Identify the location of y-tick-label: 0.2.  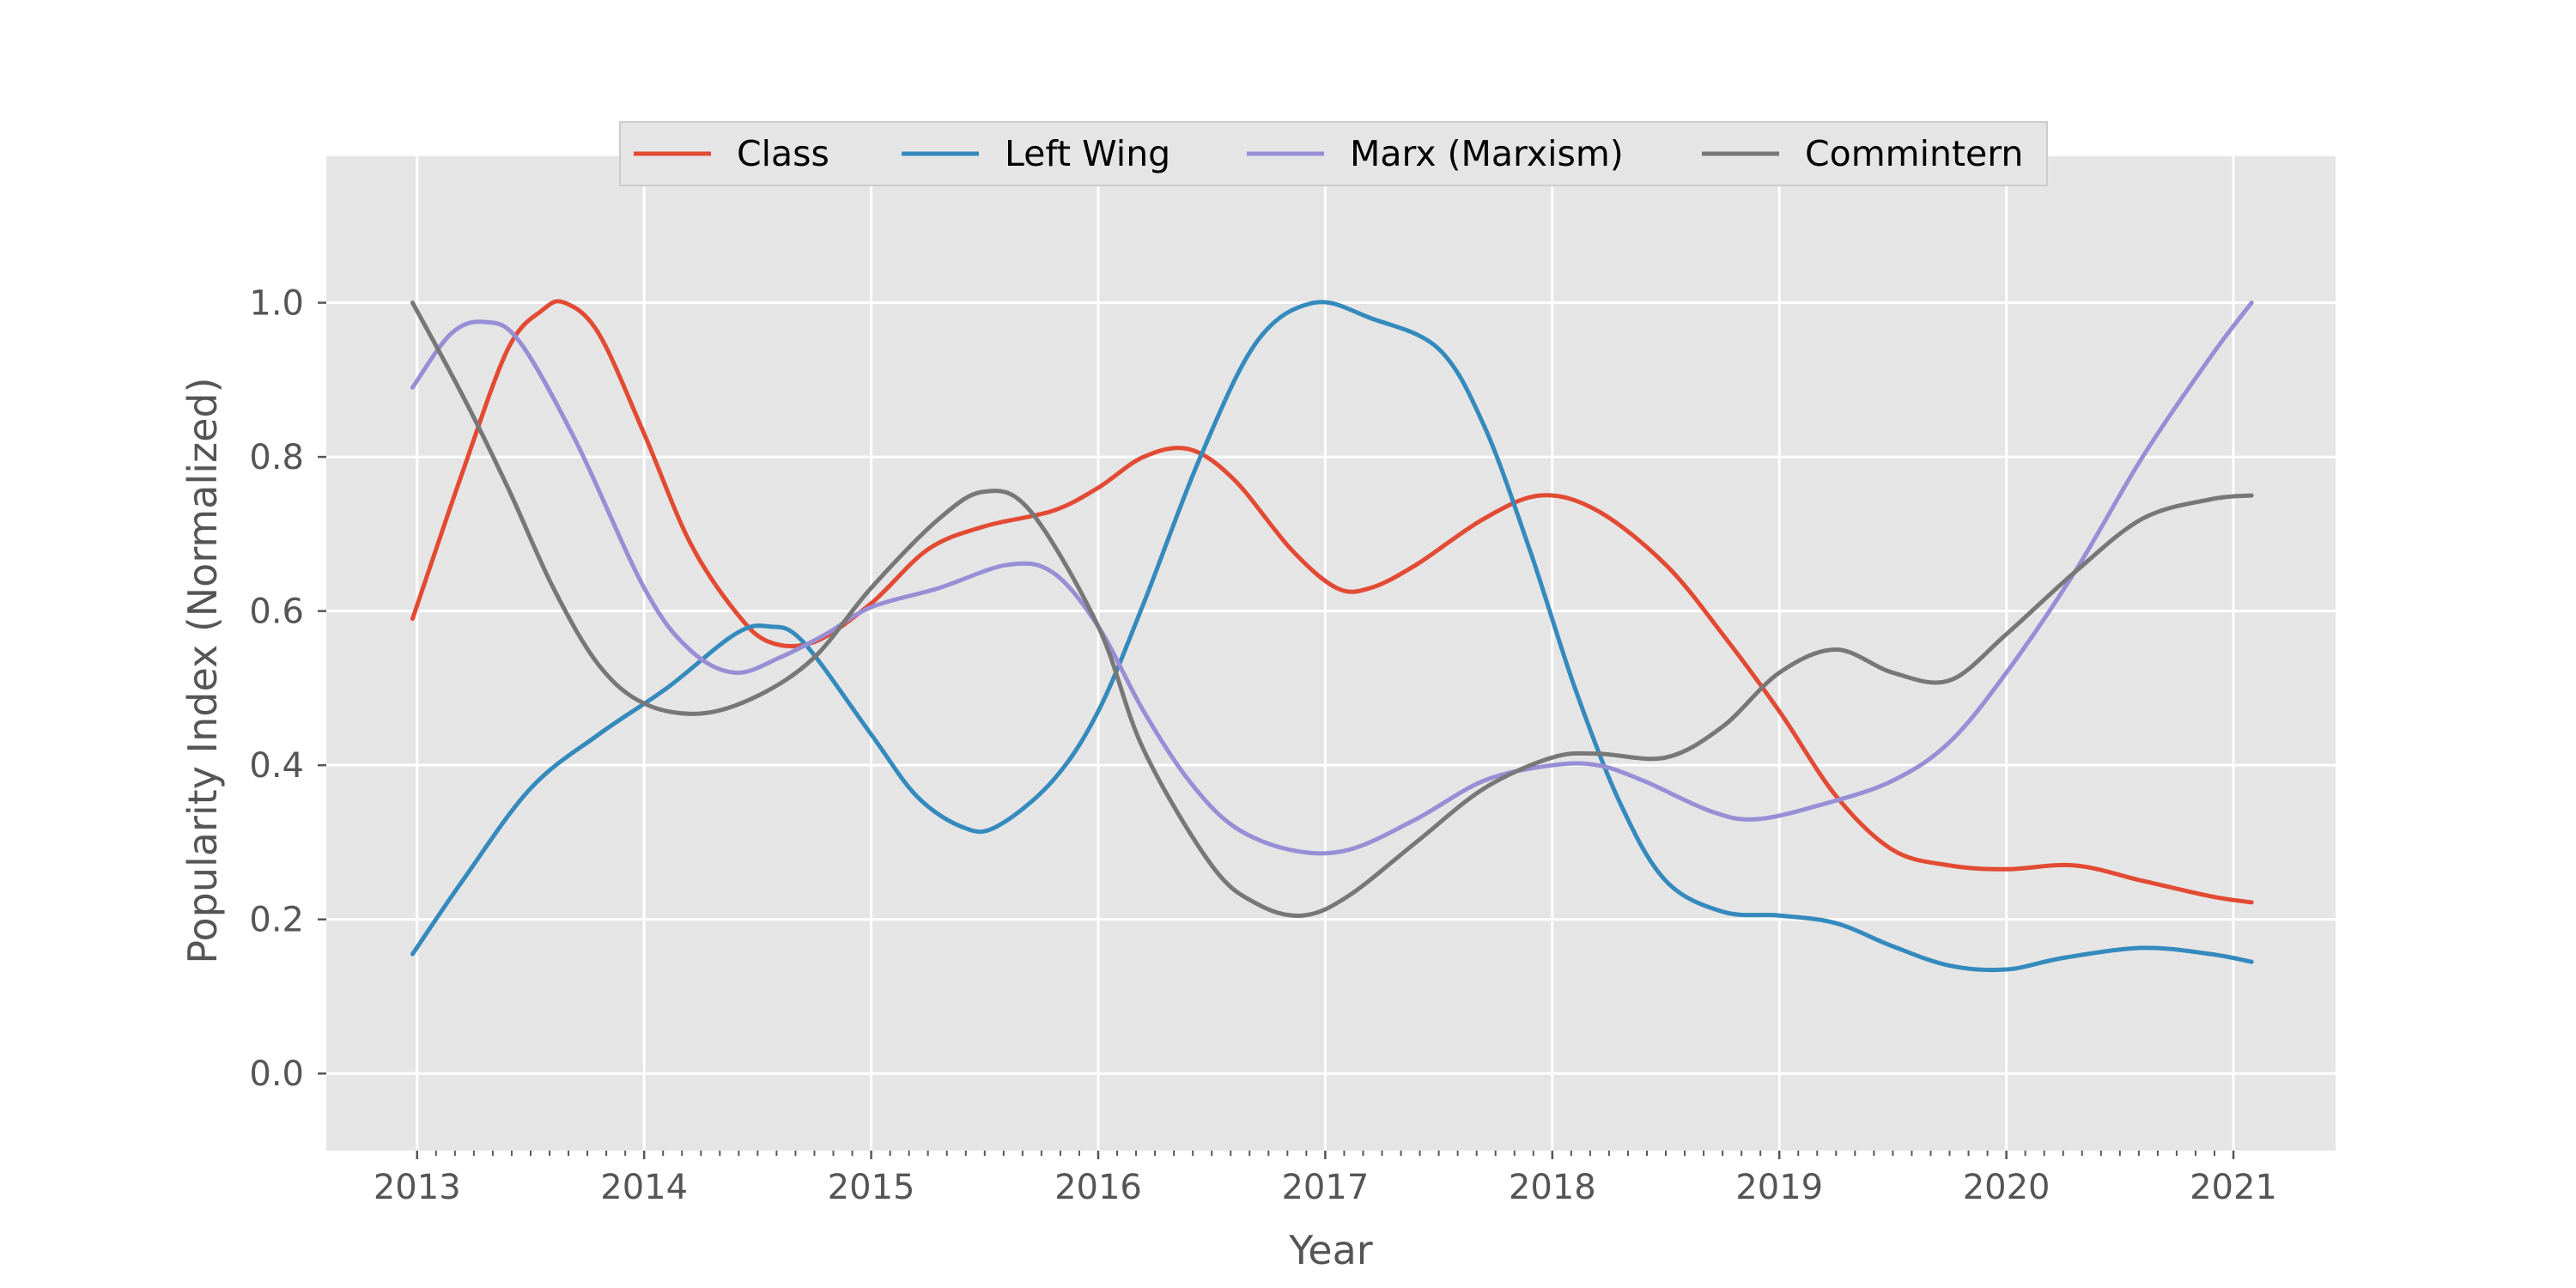
(276, 921).